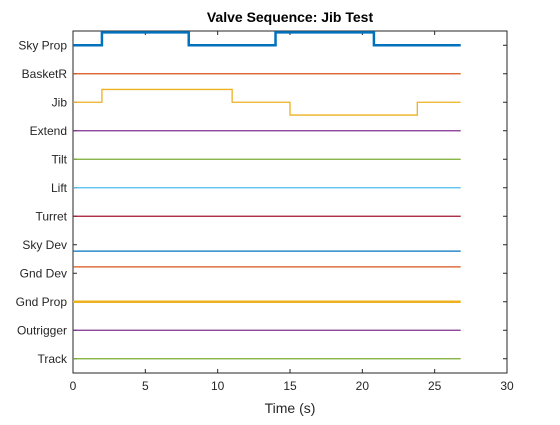 The height and width of the screenshot is (425, 560). I want to click on y-tick-label-extend: Extend, so click(48, 131).